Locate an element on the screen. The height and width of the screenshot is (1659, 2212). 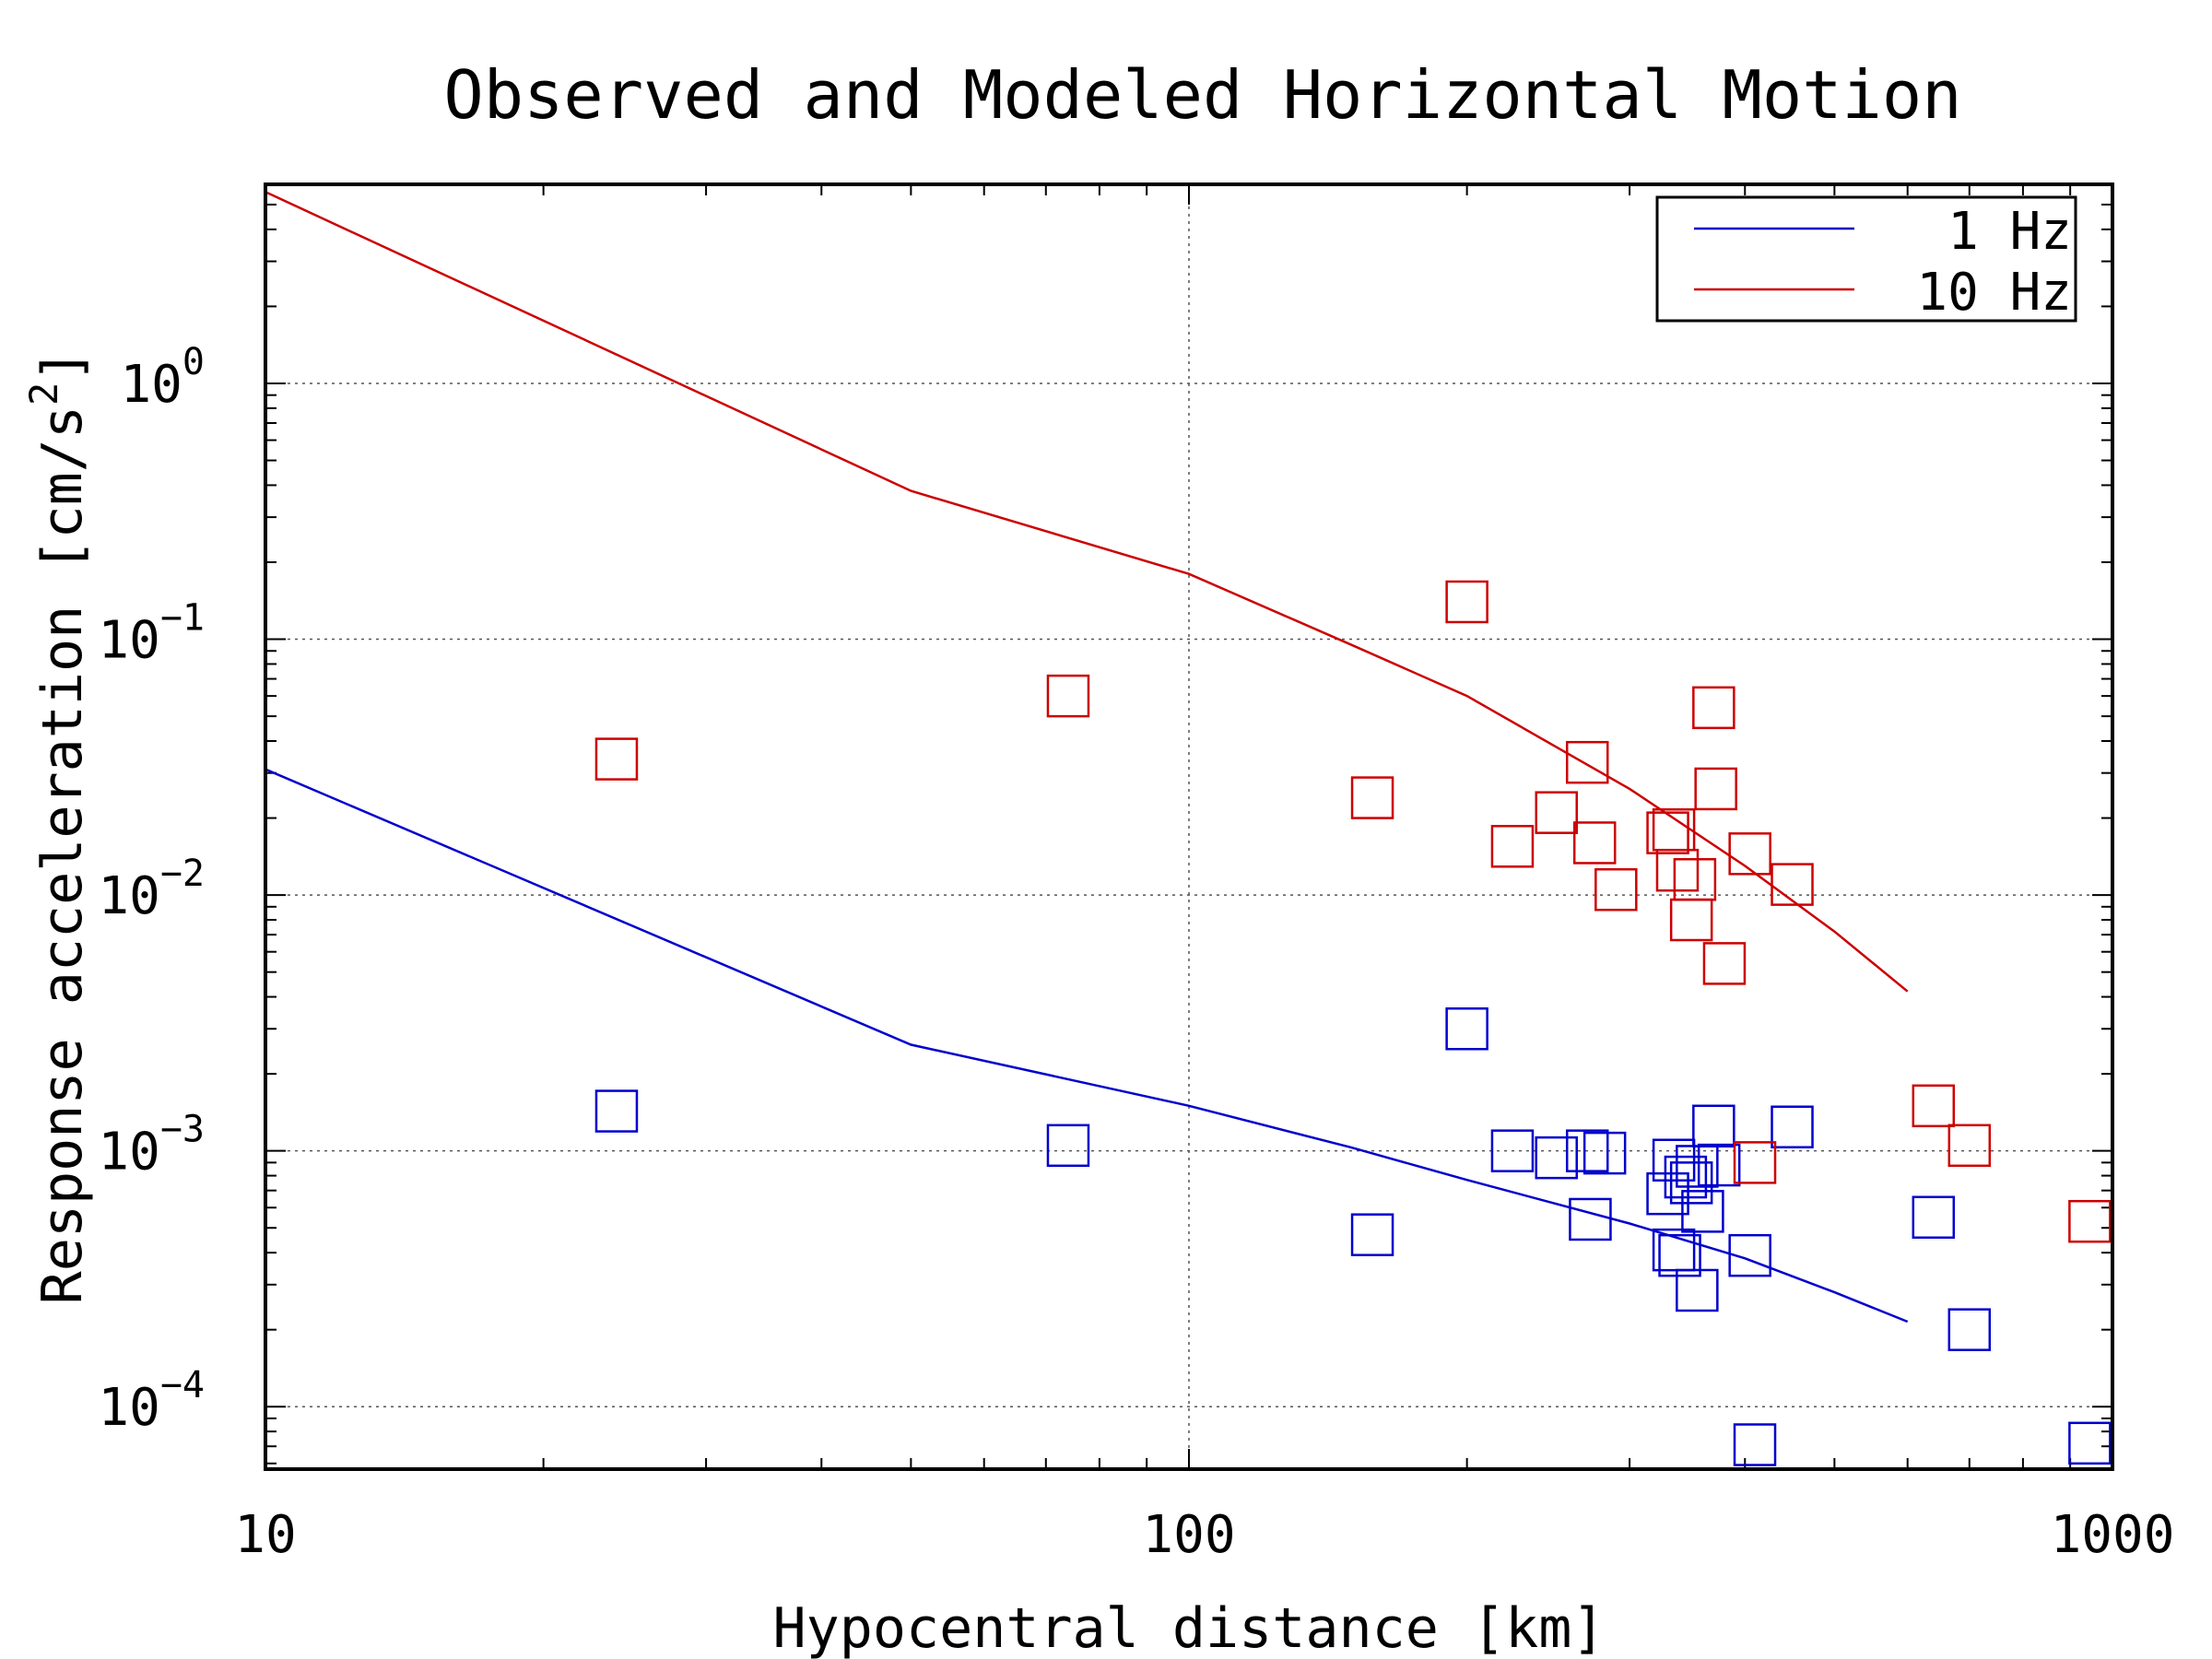
y-axis-label-superscript: 2 is located at coordinates (43, 394).